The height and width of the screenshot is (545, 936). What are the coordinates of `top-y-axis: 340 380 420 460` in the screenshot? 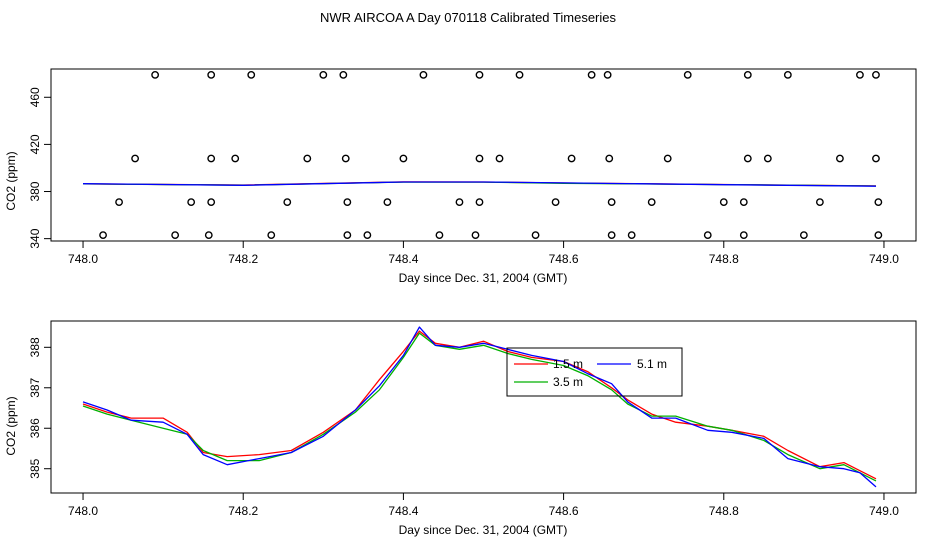 It's located at (39, 168).